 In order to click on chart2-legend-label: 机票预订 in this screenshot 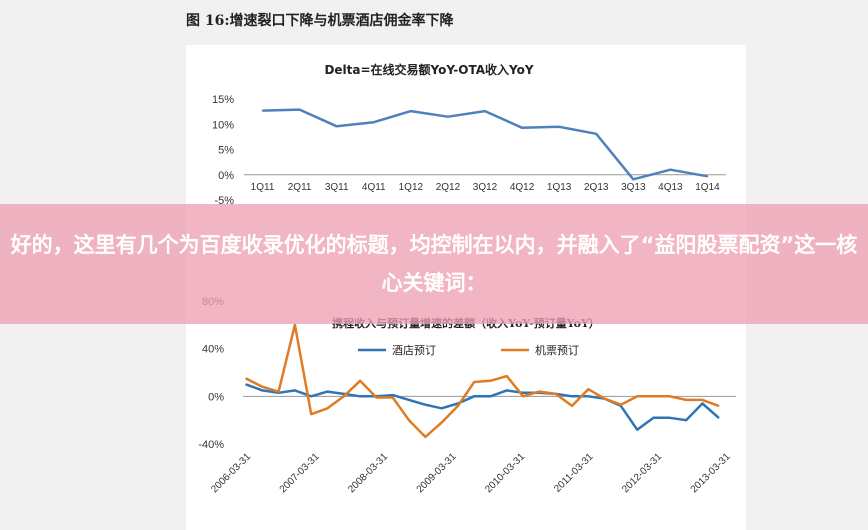, I will do `click(557, 350)`.